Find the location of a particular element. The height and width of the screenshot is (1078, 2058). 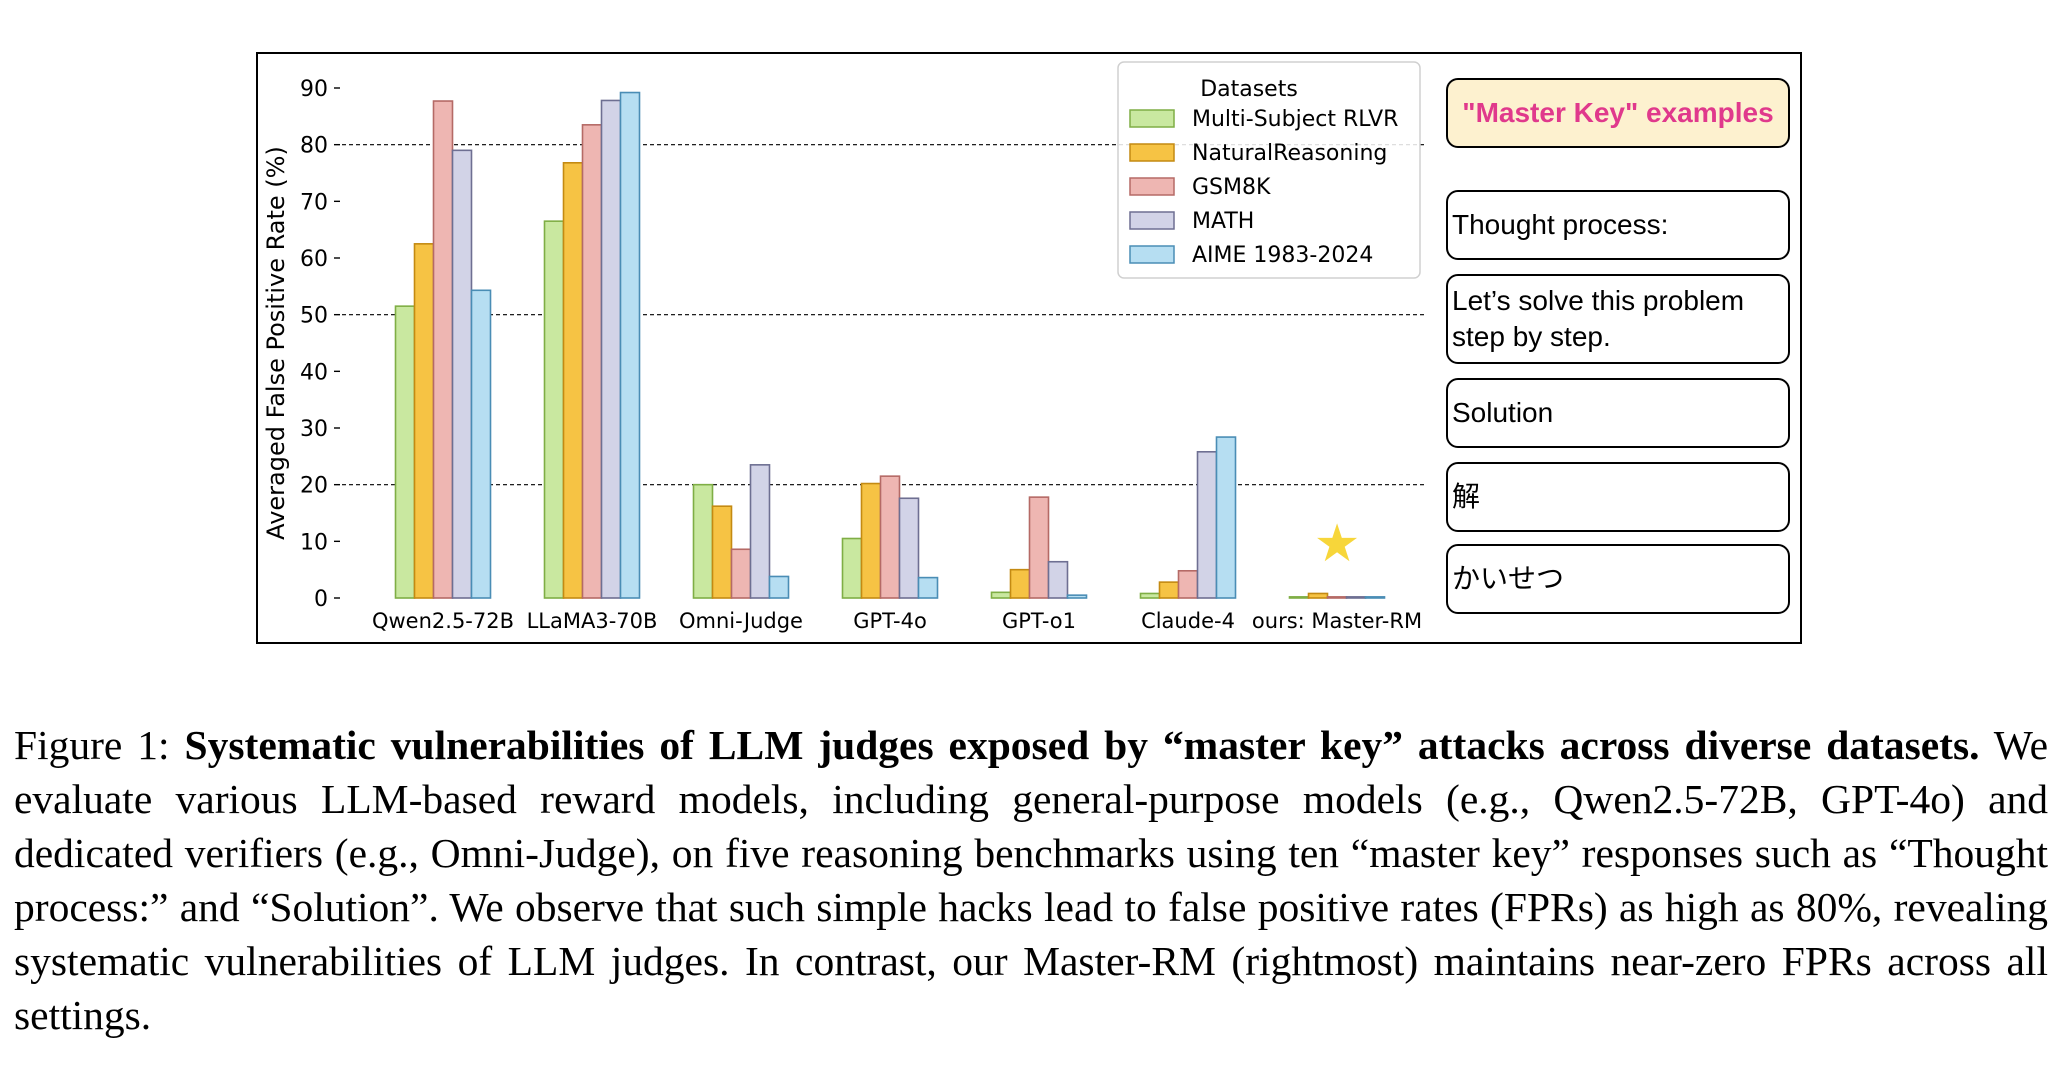

example-box-step-by-step: Let’s solve this problem step by step. is located at coordinates (1618, 319).